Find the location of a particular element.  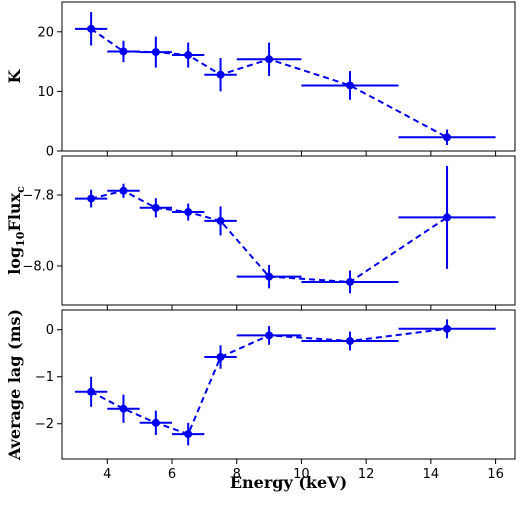

y-axis-label: Average lag (ms) is located at coordinates (14, 385).